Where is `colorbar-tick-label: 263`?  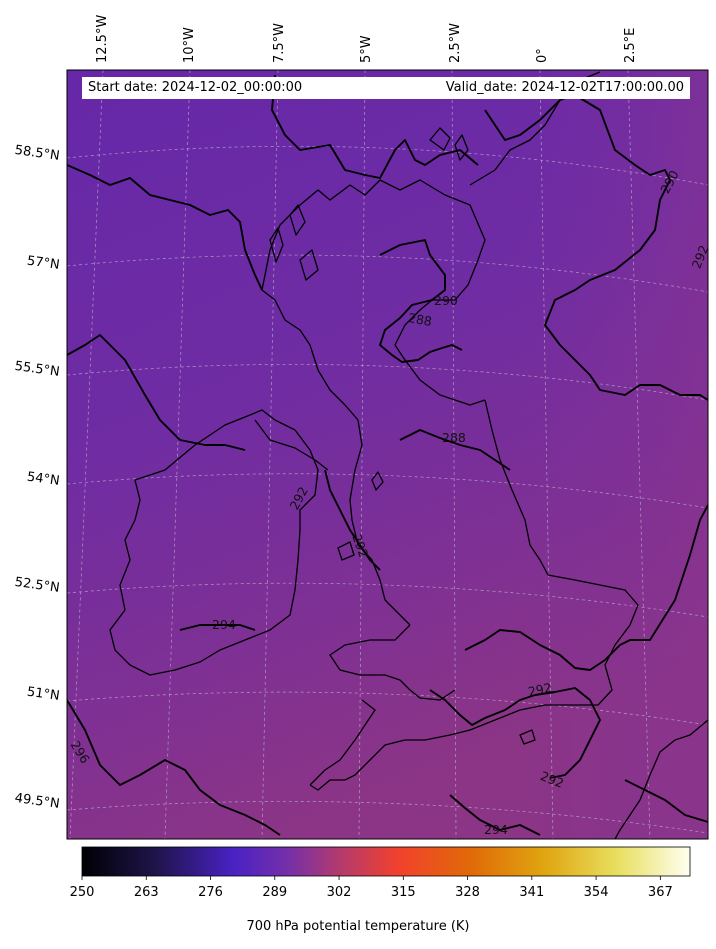
colorbar-tick-label: 263 is located at coordinates (146, 892).